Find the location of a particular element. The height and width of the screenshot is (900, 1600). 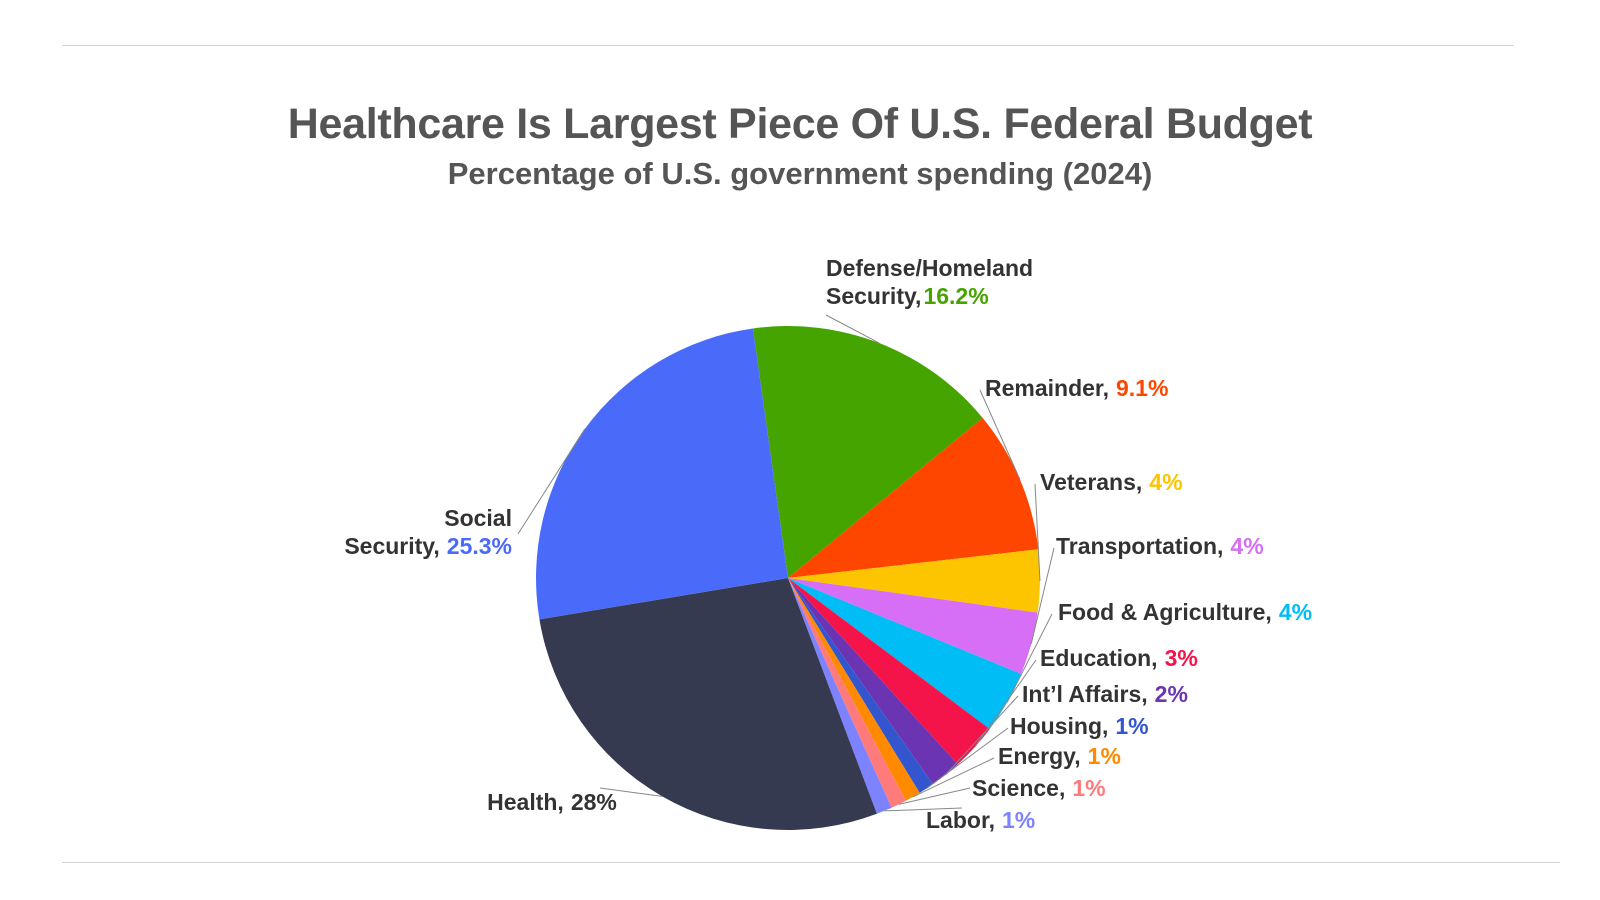

slice-label-remainder: Remainder, 9.1% is located at coordinates (1076, 388).